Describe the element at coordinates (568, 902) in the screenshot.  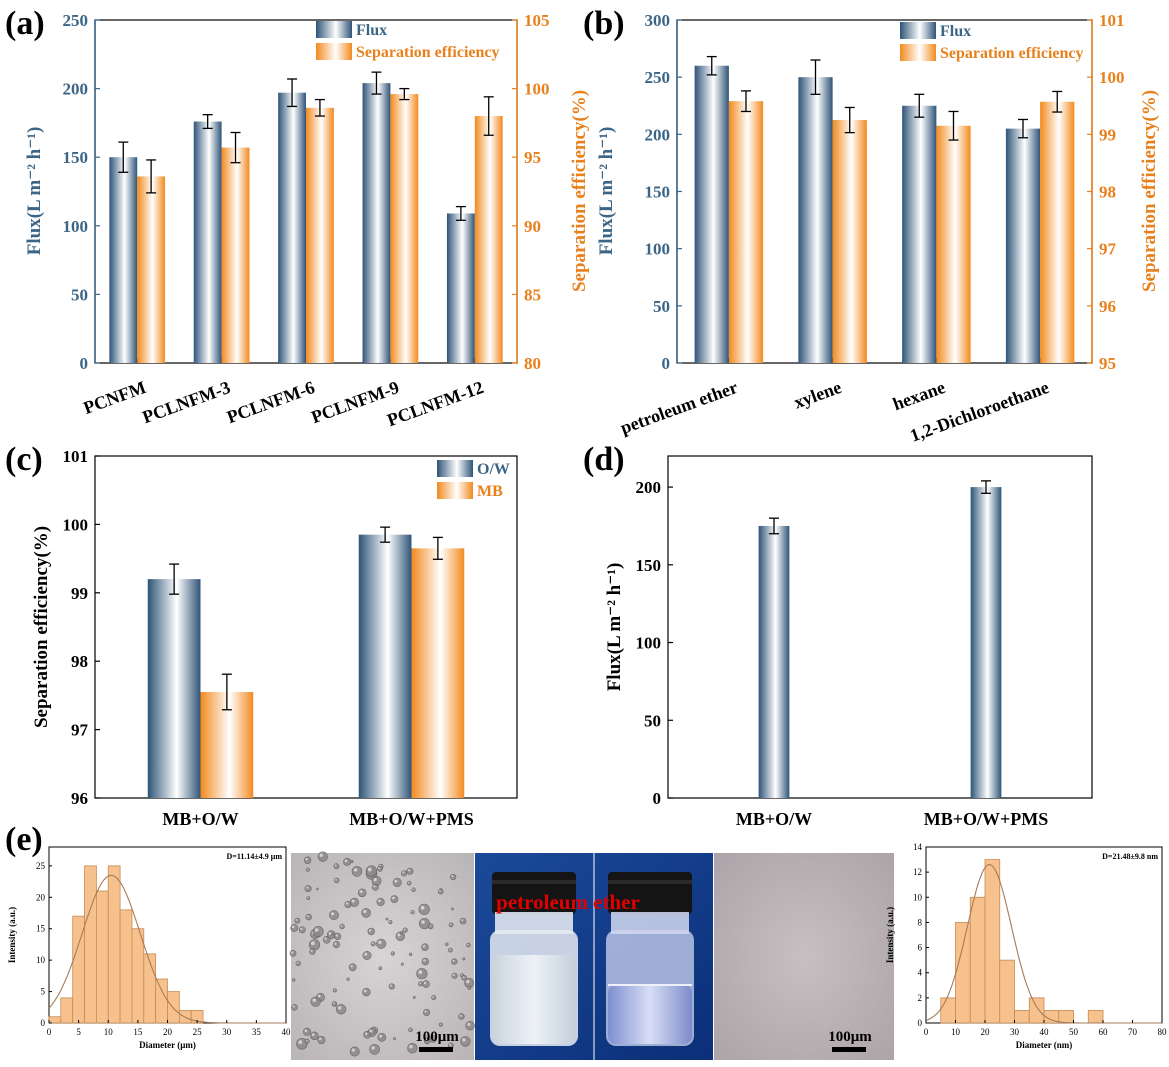
I see `vial-label: petroleum ether` at that location.